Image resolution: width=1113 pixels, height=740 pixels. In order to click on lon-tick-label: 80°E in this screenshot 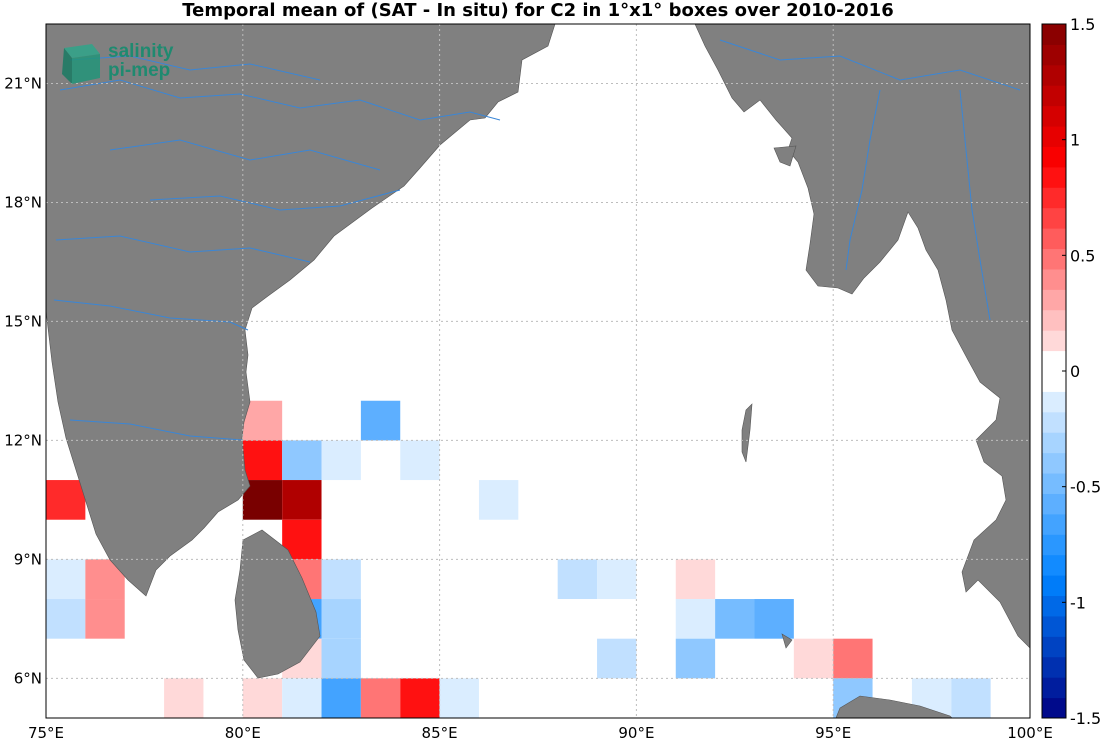, I will do `click(243, 732)`.